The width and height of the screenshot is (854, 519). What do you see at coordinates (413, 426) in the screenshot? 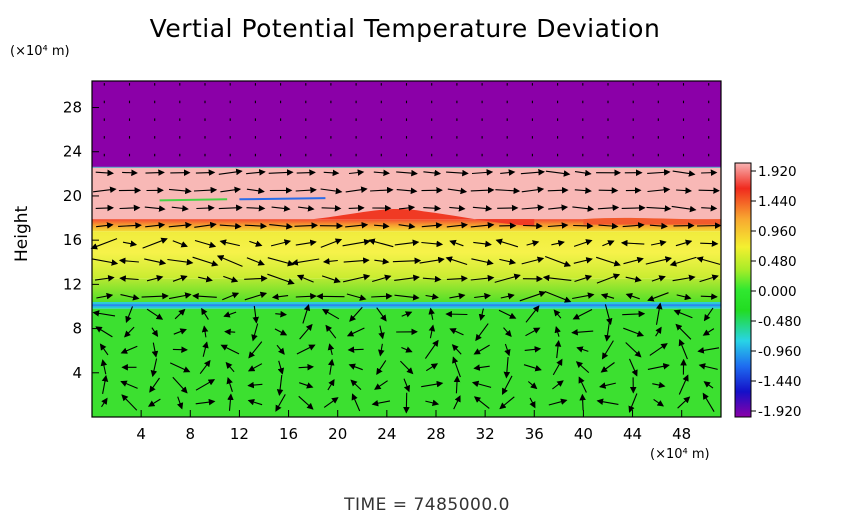
I see `x-axis-ticks: 4 8 12 16 20 24 28 32 36 40 44 48` at bounding box center [413, 426].